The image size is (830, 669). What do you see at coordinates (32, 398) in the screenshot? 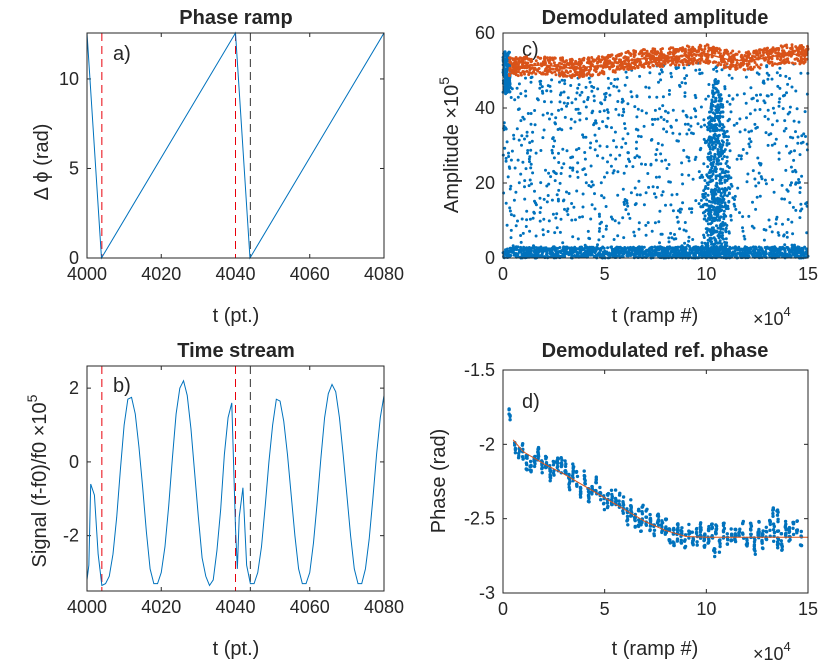
I see `y-axis-label-exponent: 5` at bounding box center [32, 398].